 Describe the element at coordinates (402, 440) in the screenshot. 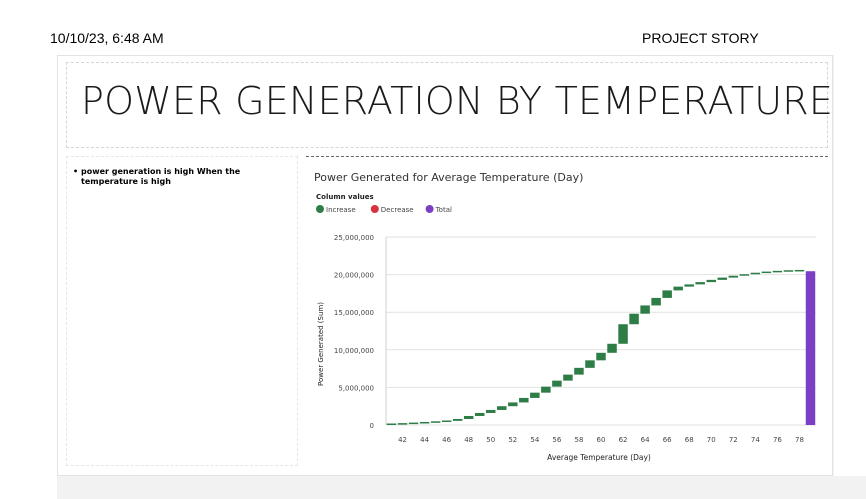

I see `x-tick-label: 42` at that location.